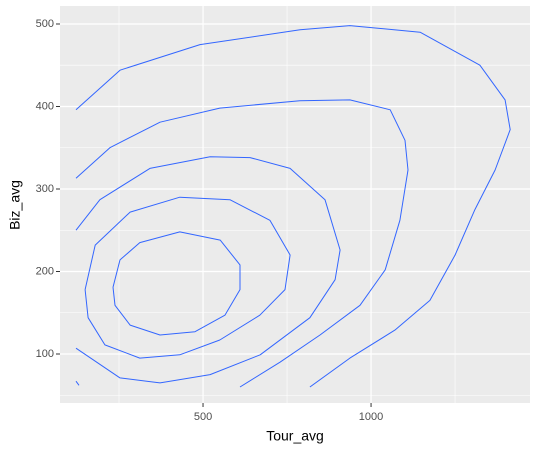  I want to click on y-tick-label: 300, so click(45, 189).